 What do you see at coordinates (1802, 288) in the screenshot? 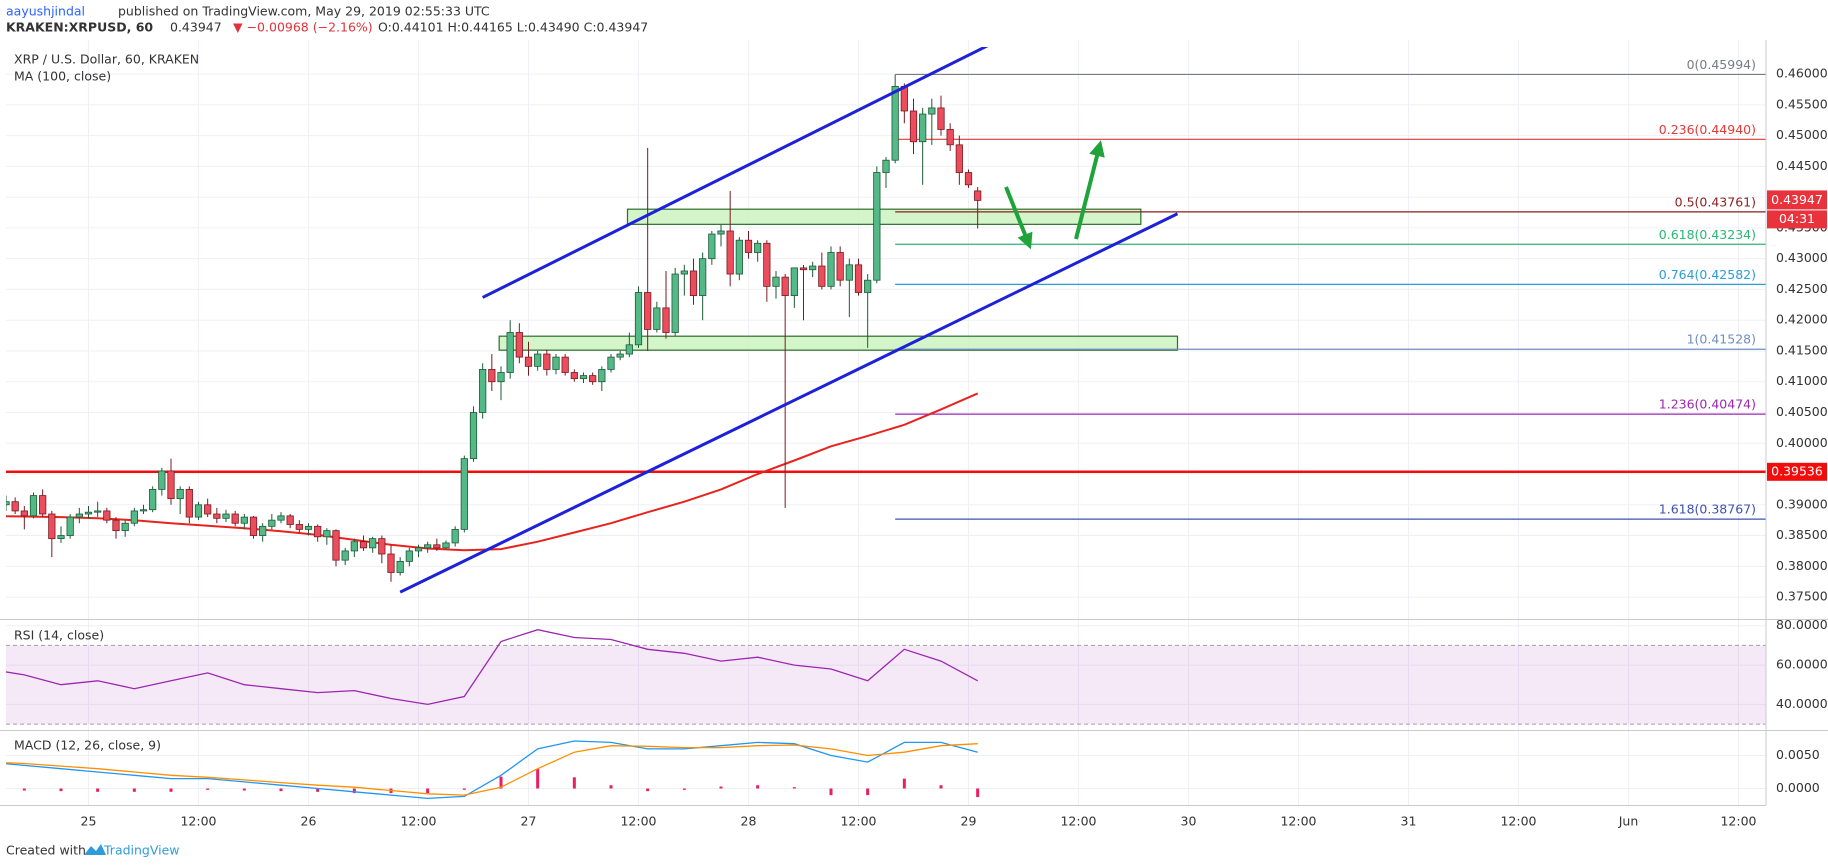
I see `y-tick-label: 0.42500` at bounding box center [1802, 288].